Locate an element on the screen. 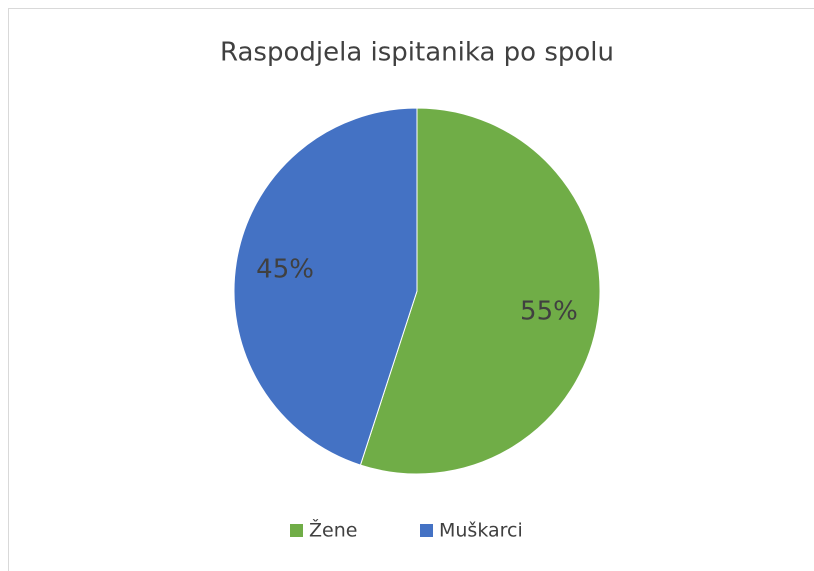 The height and width of the screenshot is (571, 814). pie-slice is located at coordinates (325, 286).